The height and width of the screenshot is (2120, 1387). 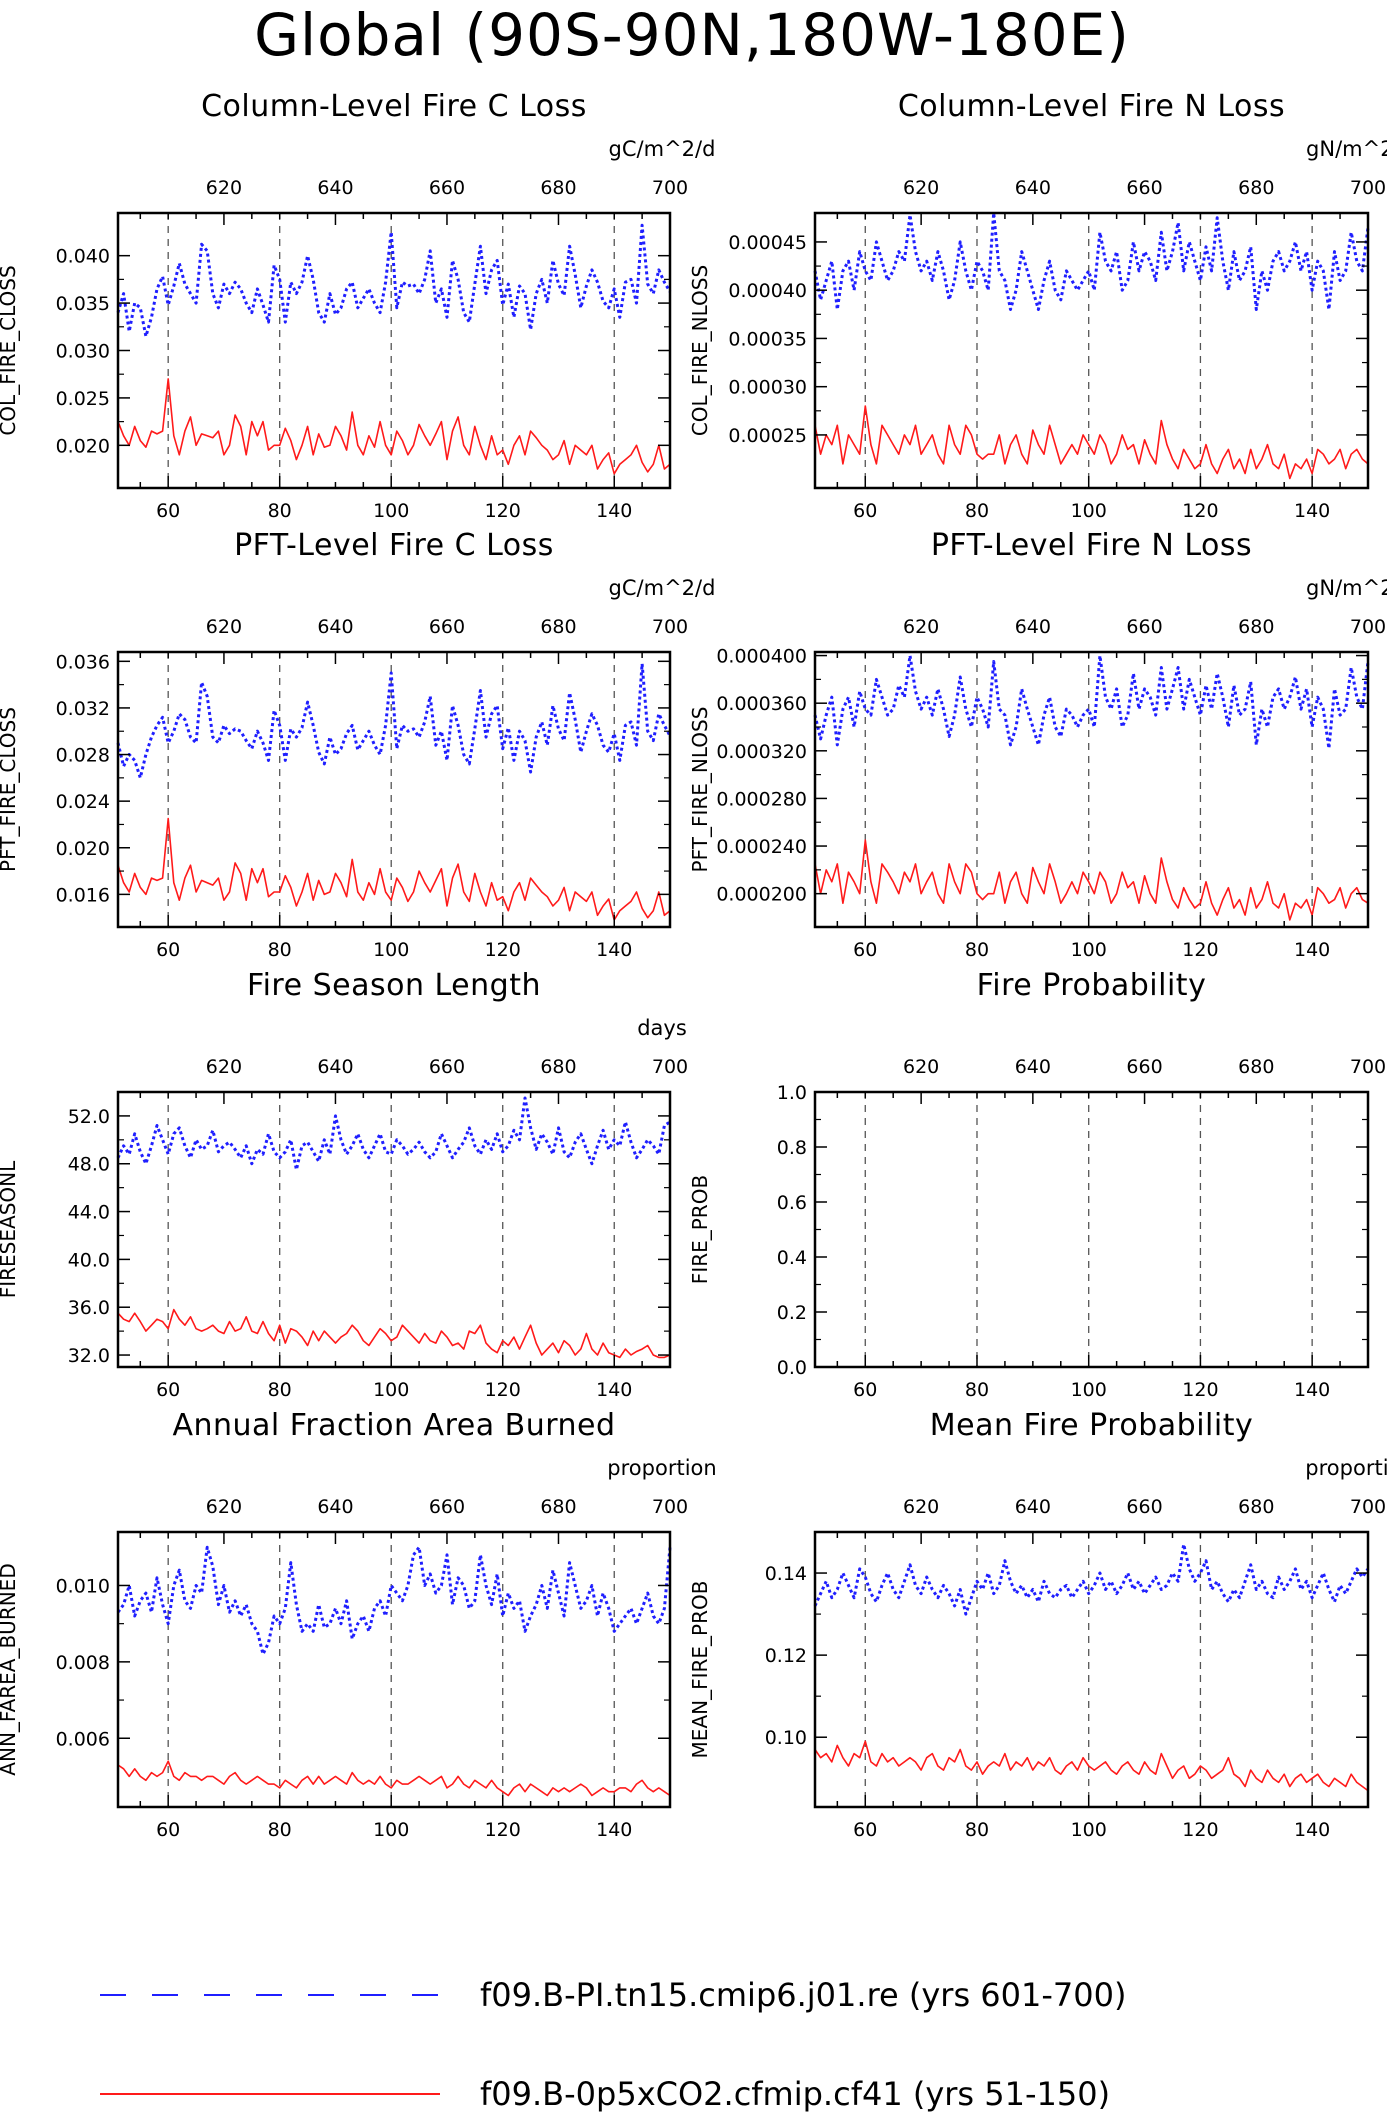 I want to click on y-tick-label: 0.14, so click(x=786, y=1574).